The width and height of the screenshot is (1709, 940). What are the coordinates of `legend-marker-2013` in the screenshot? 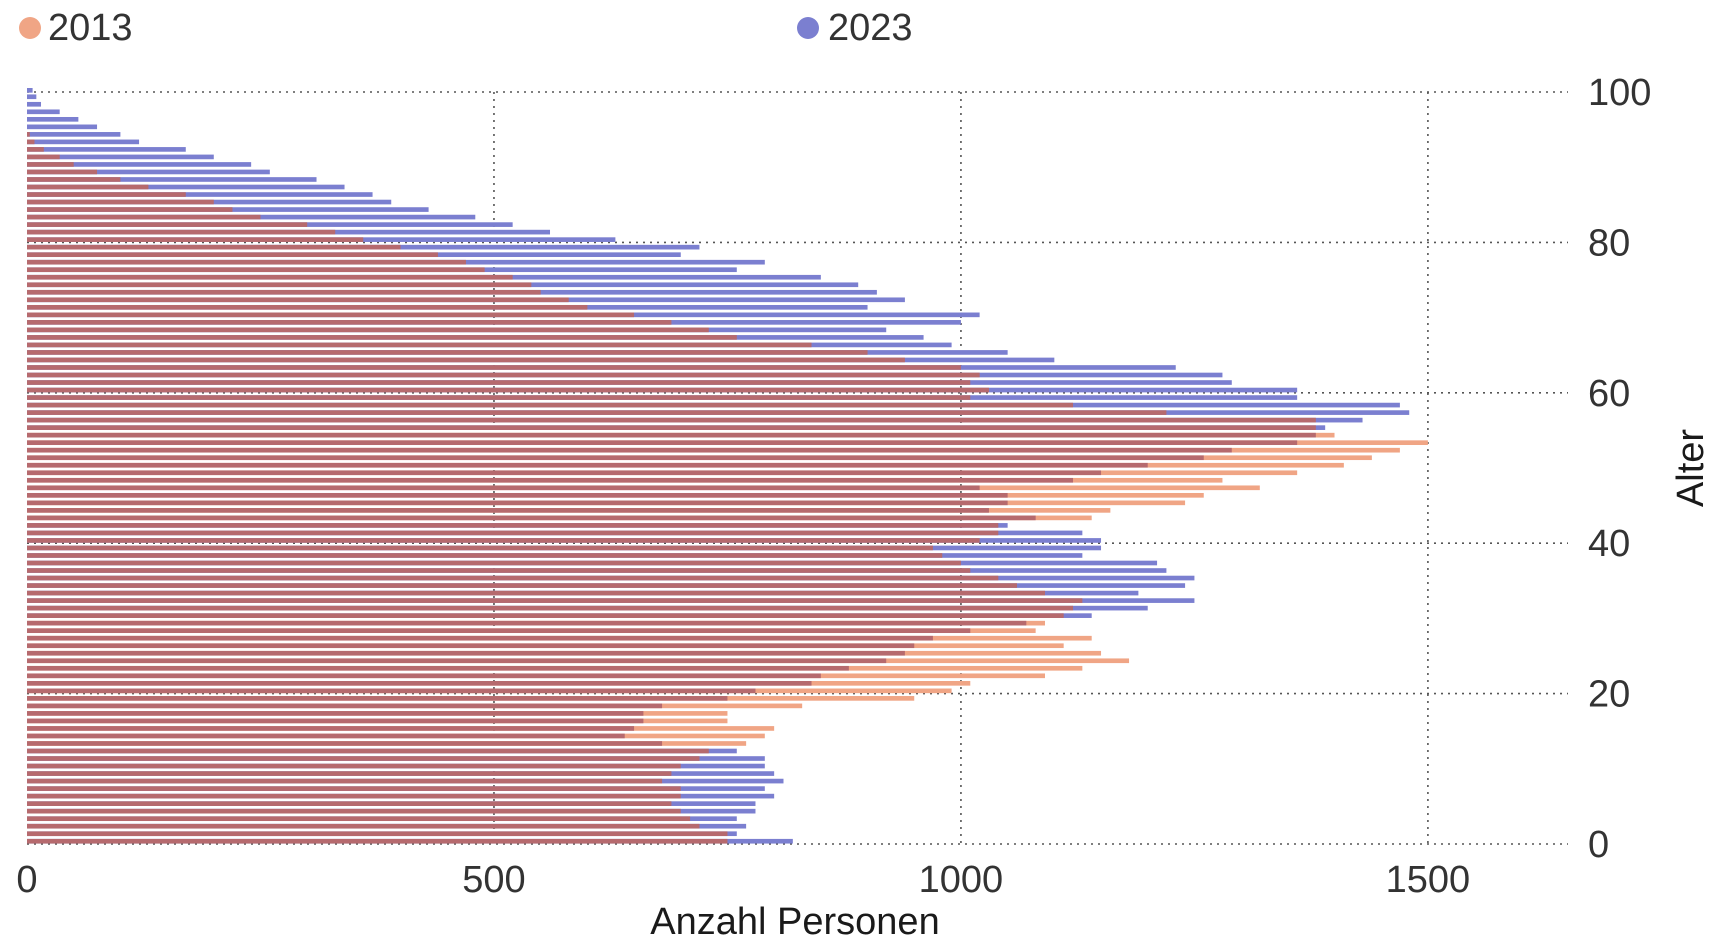 It's located at (30, 28).